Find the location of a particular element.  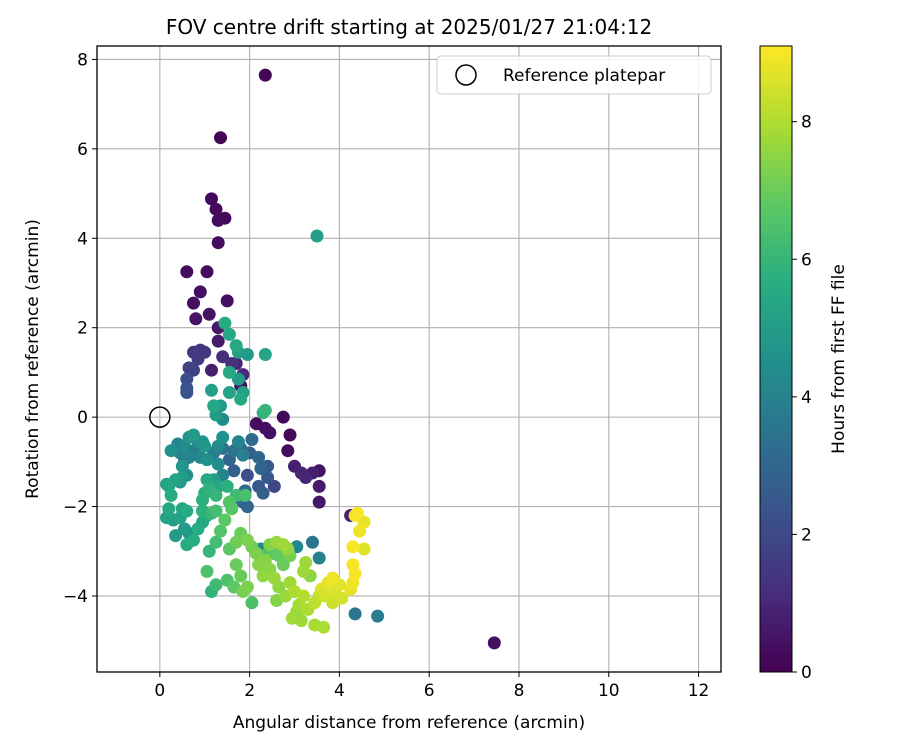

legend-reference-marker is located at coordinates (466, 75).